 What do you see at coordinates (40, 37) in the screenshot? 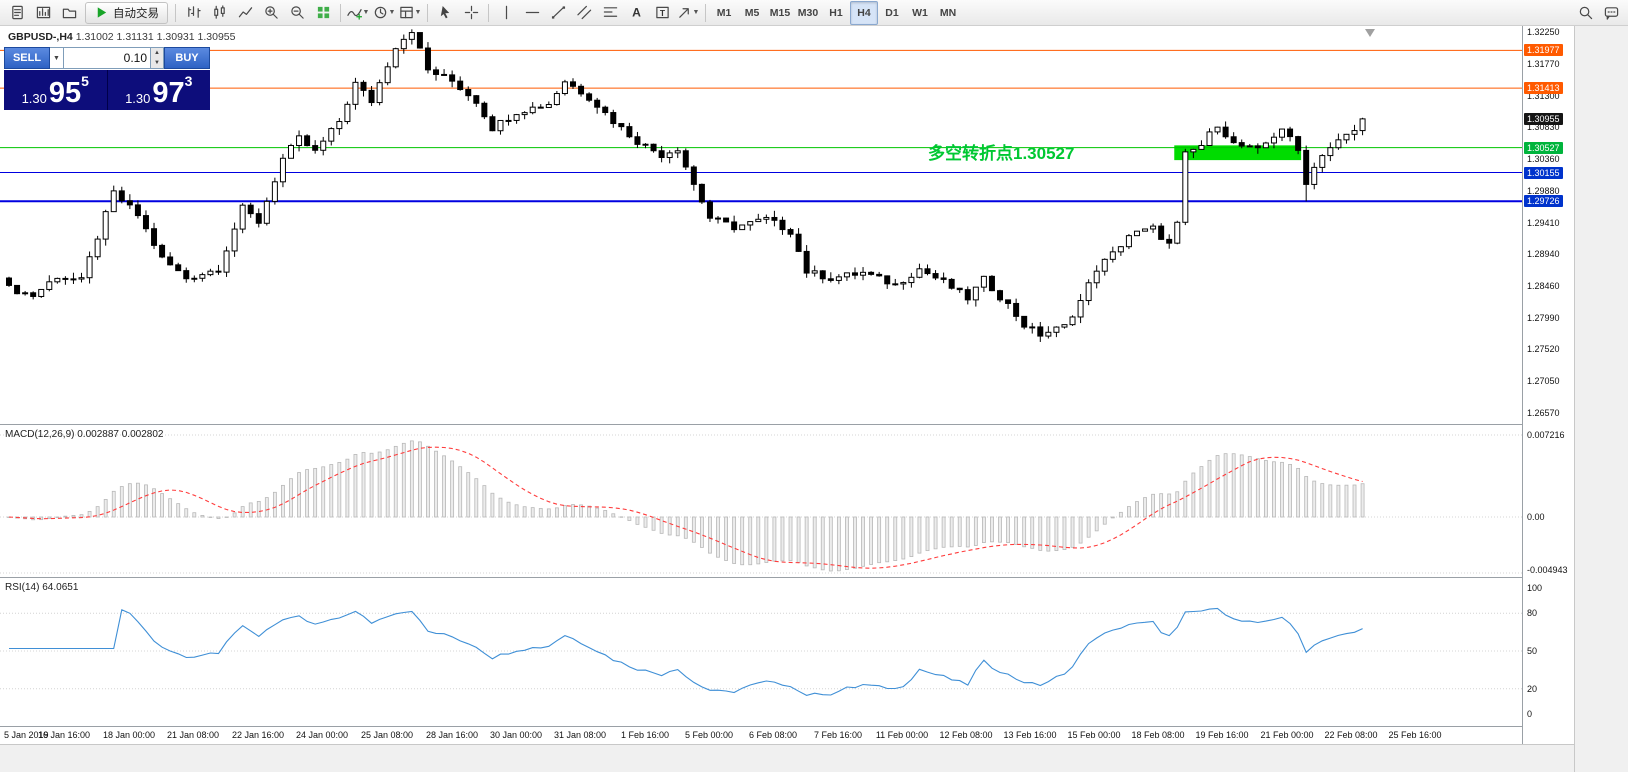
I see `chart-symbol: GBPUSD-,H4` at bounding box center [40, 37].